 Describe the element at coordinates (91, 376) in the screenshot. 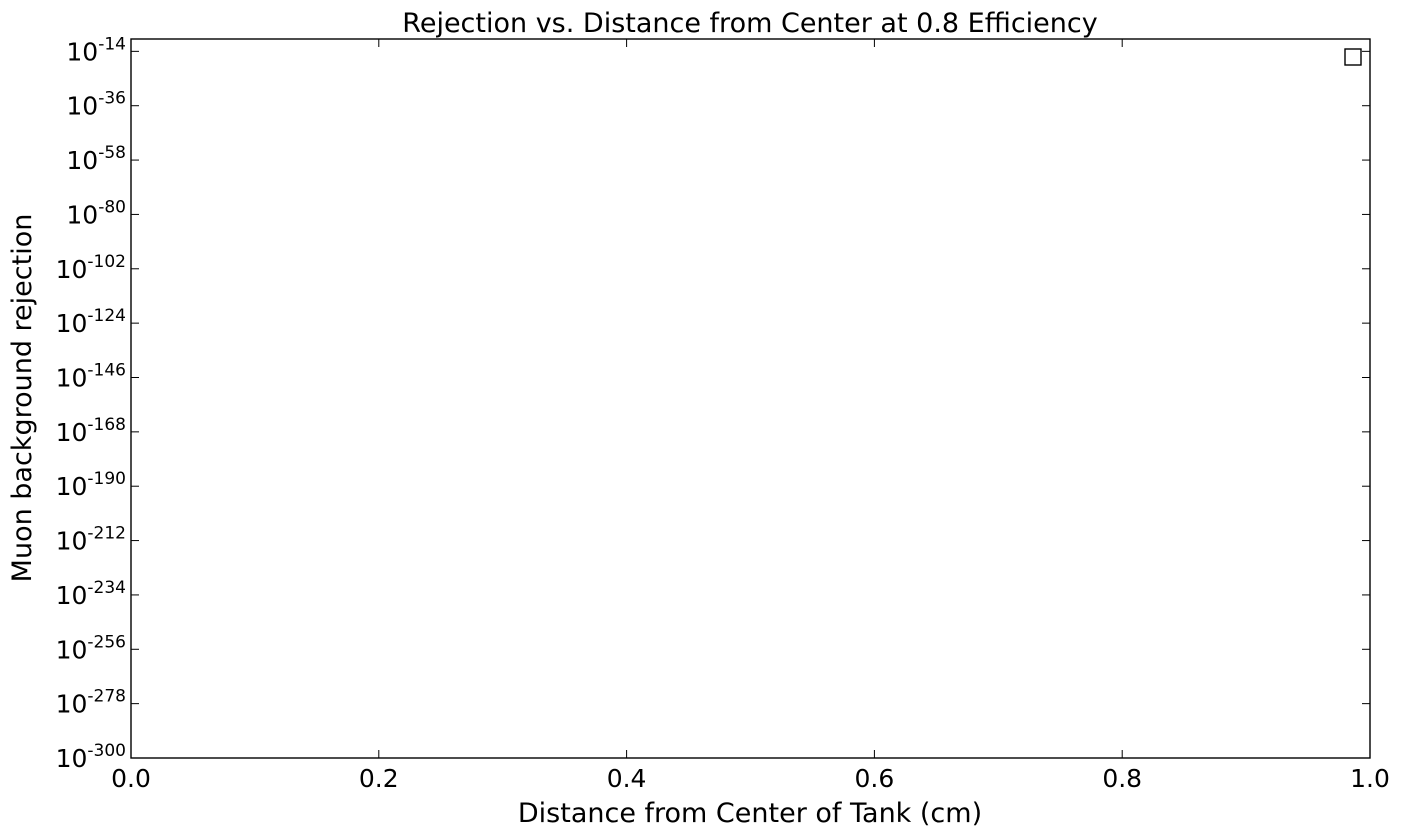

I see `y-tick-label: 10-146` at that location.